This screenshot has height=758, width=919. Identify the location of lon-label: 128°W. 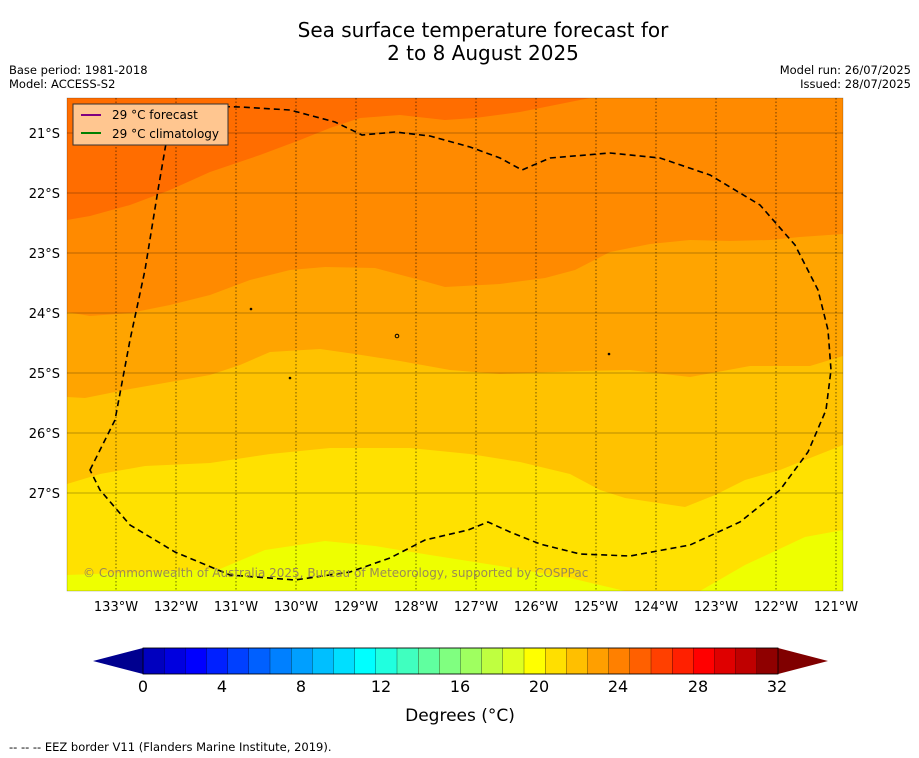
(416, 607).